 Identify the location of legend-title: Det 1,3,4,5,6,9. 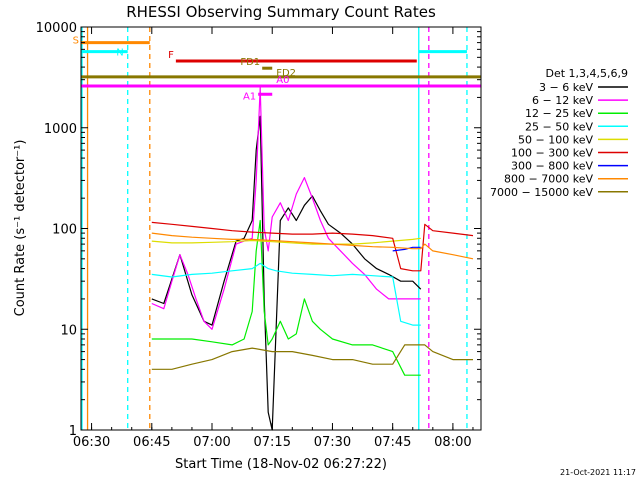
(586, 73).